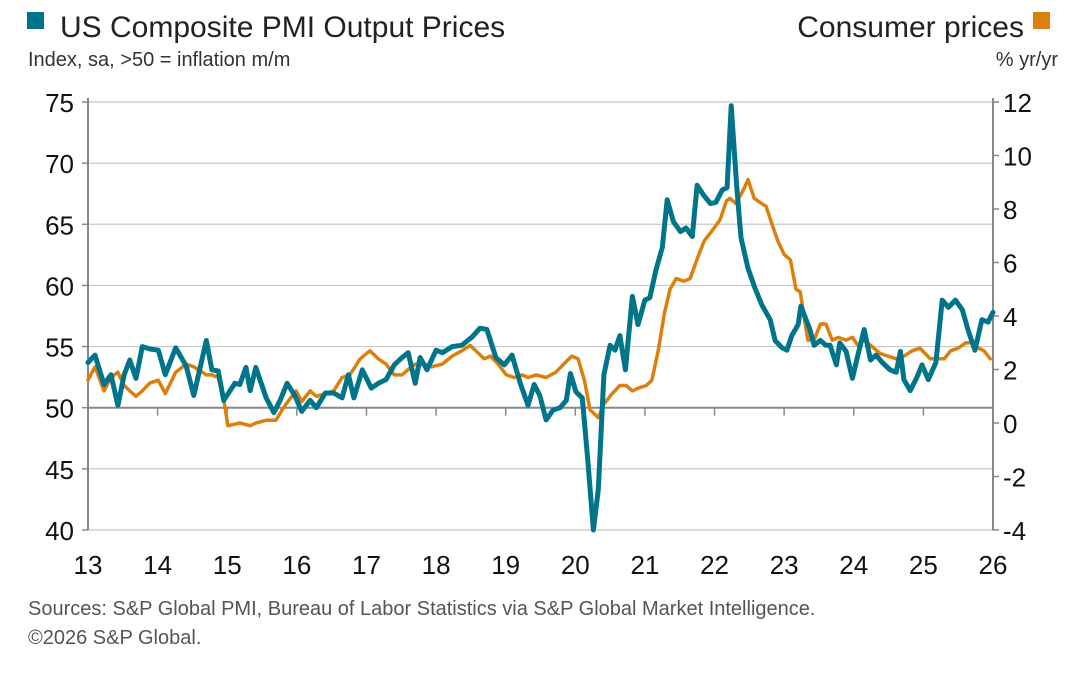 The image size is (1091, 691). Describe the element at coordinates (59, 409) in the screenshot. I see `left-tick-label: 50` at that location.